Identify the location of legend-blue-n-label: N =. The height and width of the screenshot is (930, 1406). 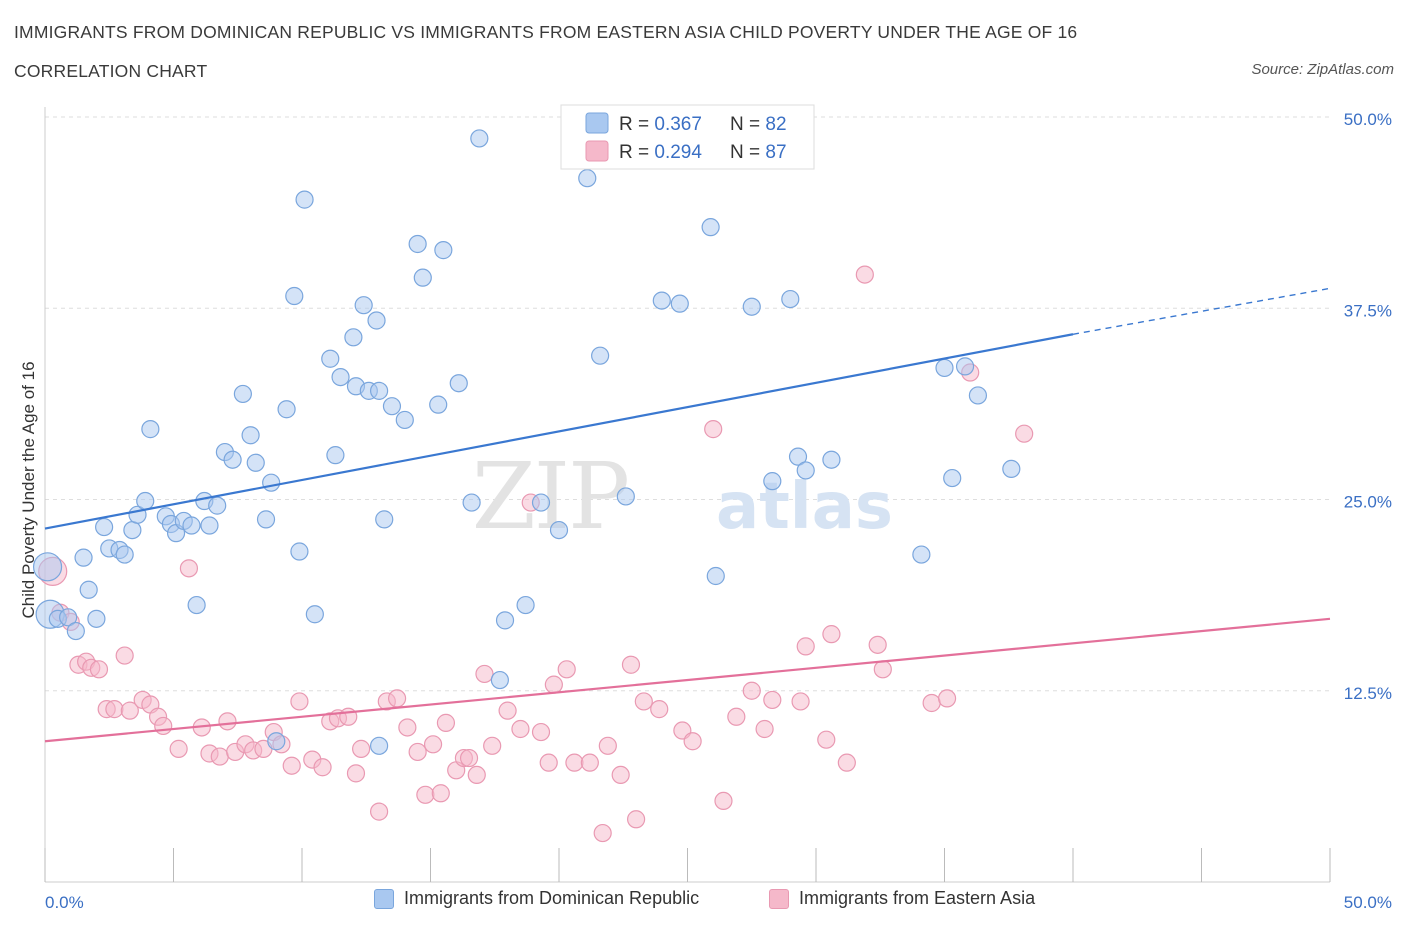
(747, 124).